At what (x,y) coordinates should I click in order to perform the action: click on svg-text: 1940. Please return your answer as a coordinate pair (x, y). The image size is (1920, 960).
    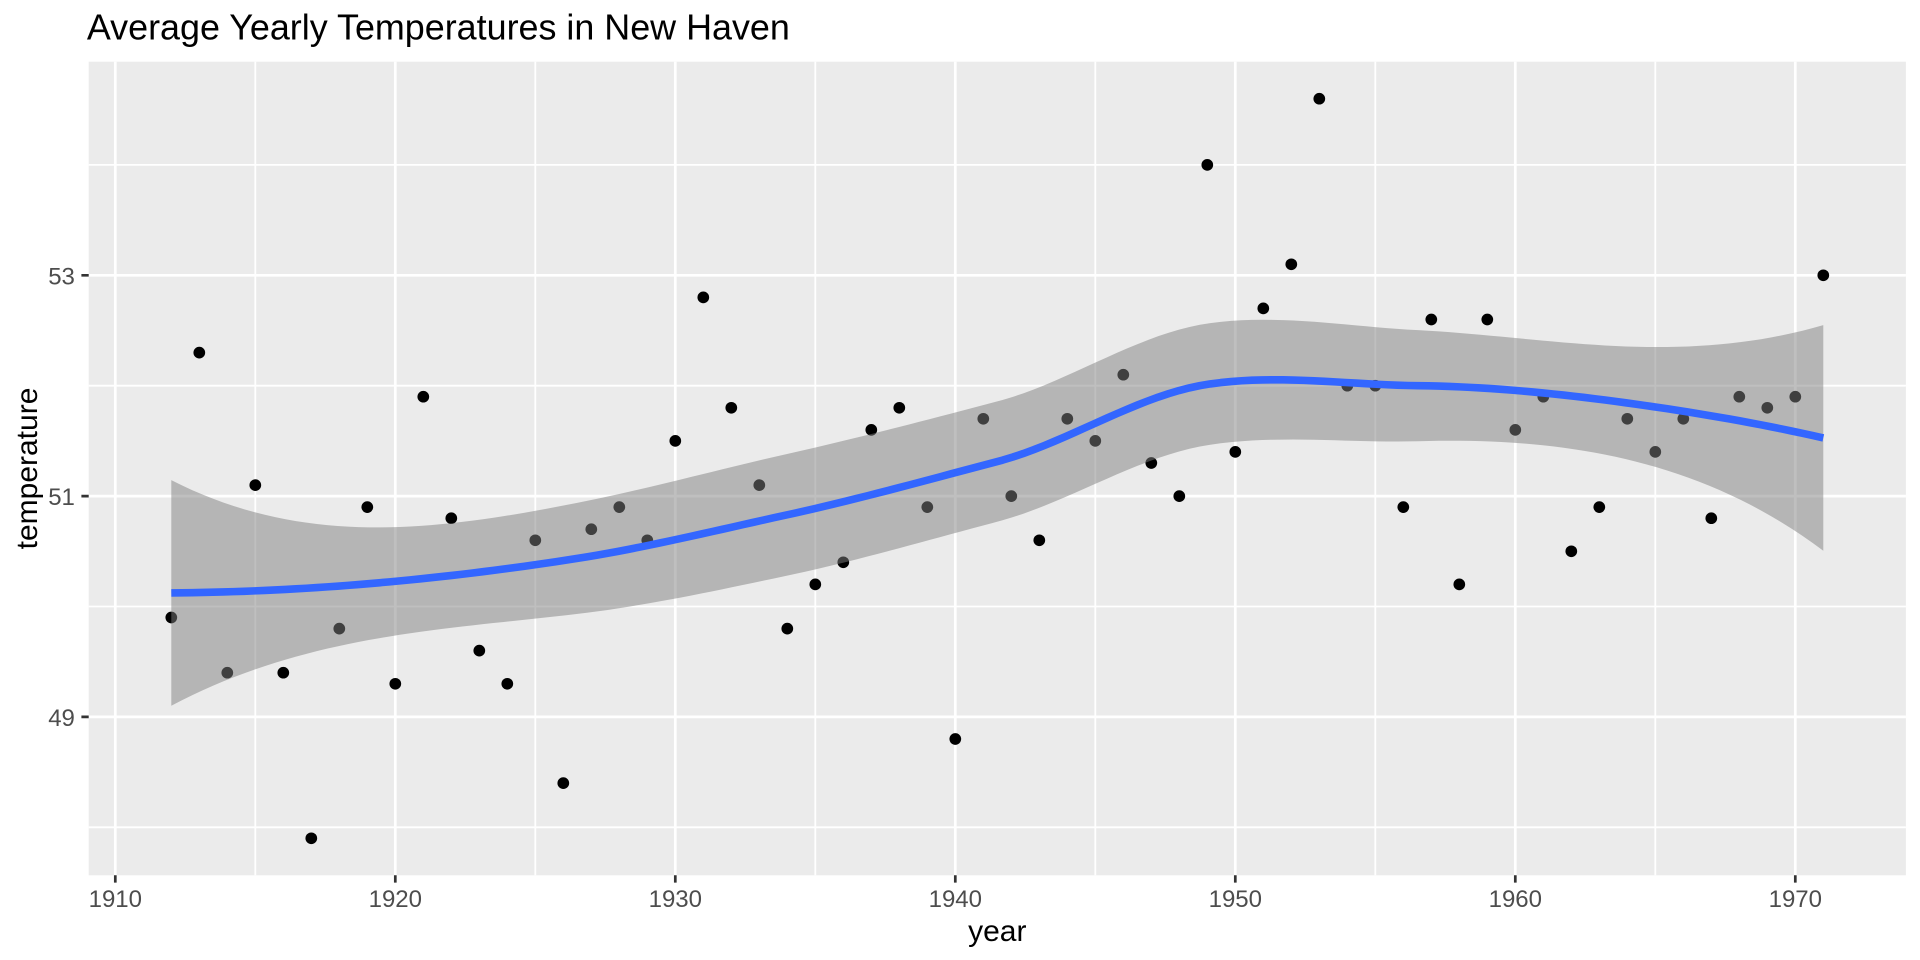
    Looking at the image, I should click on (955, 899).